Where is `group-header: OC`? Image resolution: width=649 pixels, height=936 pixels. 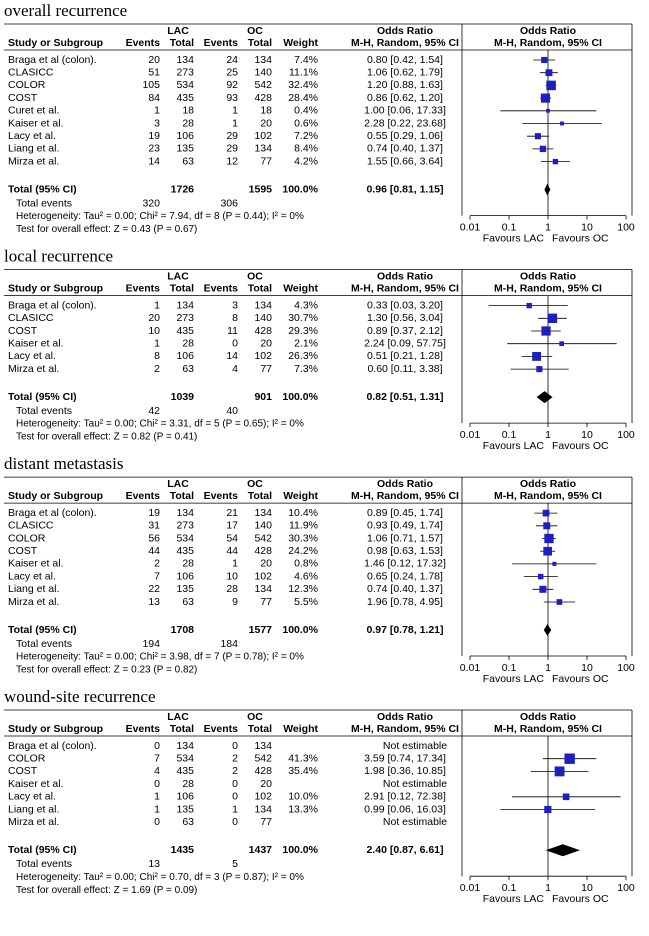
group-header: OC is located at coordinates (255, 31).